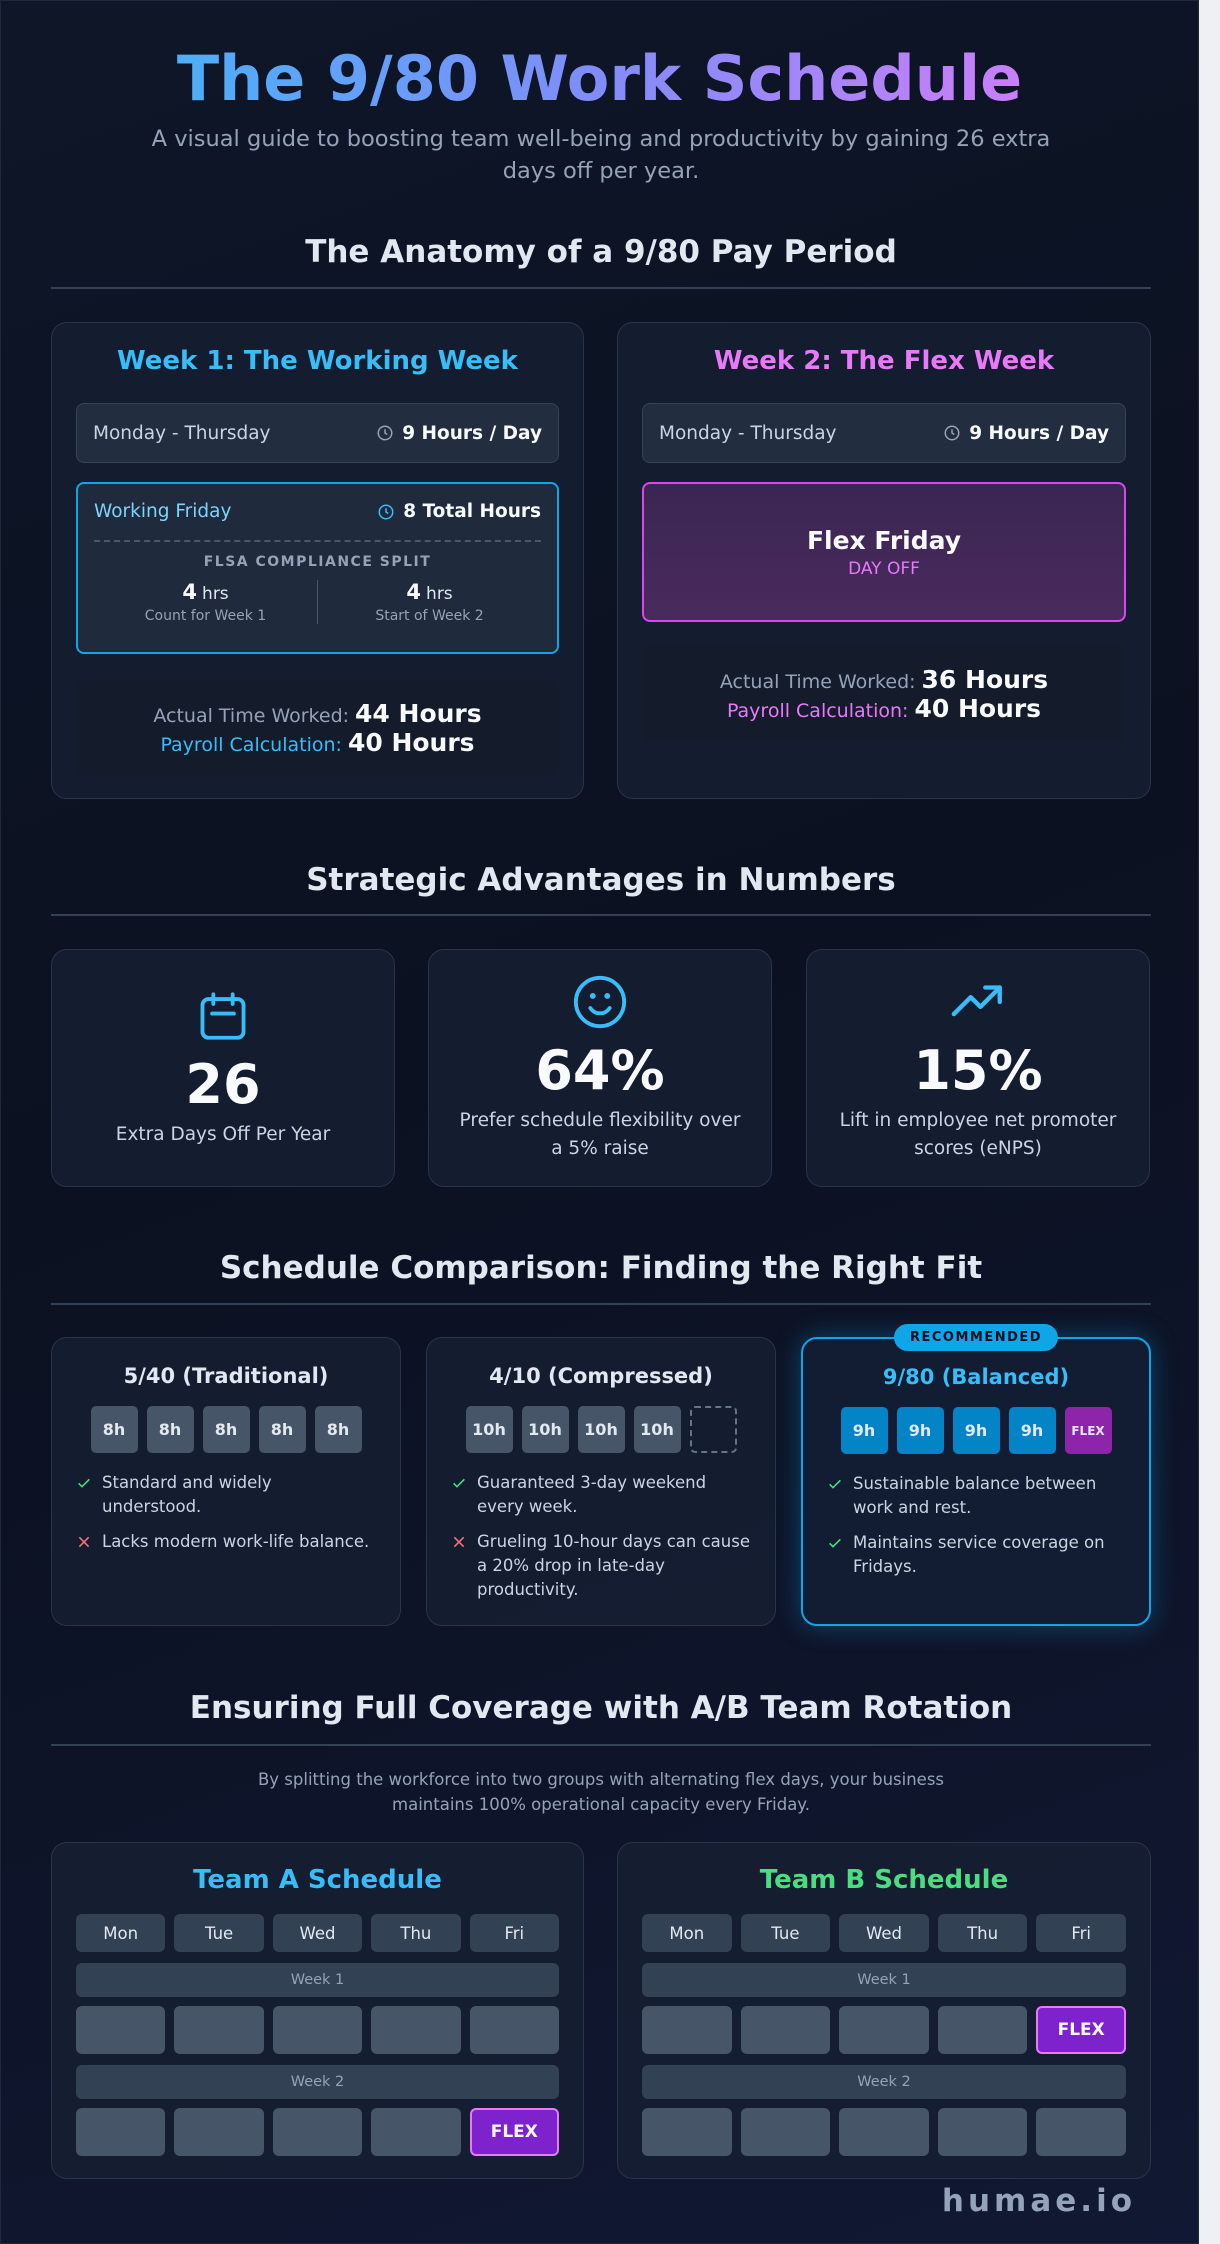 The image size is (1220, 2244). What do you see at coordinates (817, 682) in the screenshot?
I see `actual-label: Actual Time Worked:` at bounding box center [817, 682].